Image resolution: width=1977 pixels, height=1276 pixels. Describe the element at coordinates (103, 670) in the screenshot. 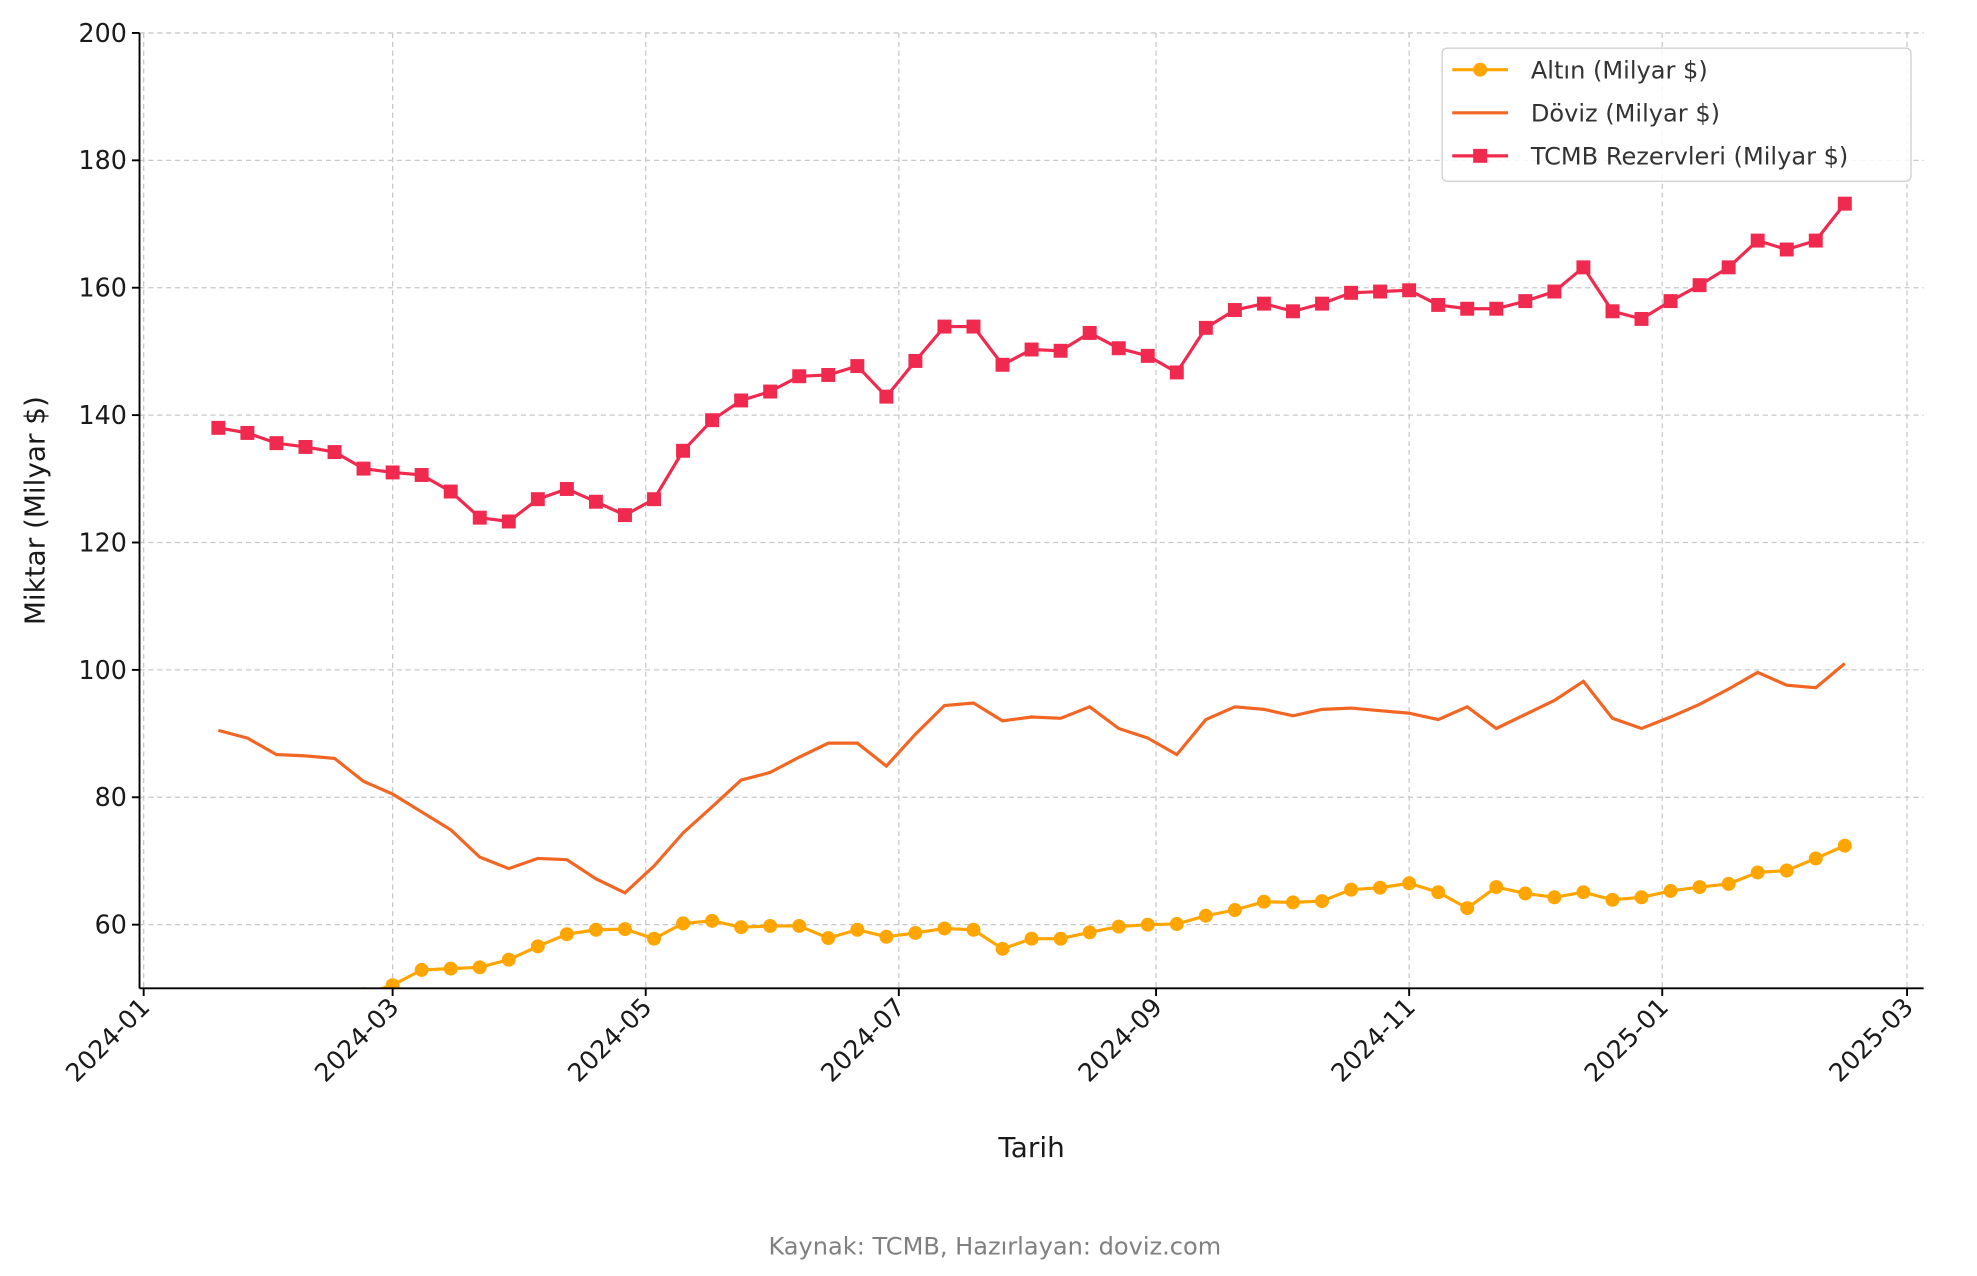

I see `y-tick-label: 100` at that location.